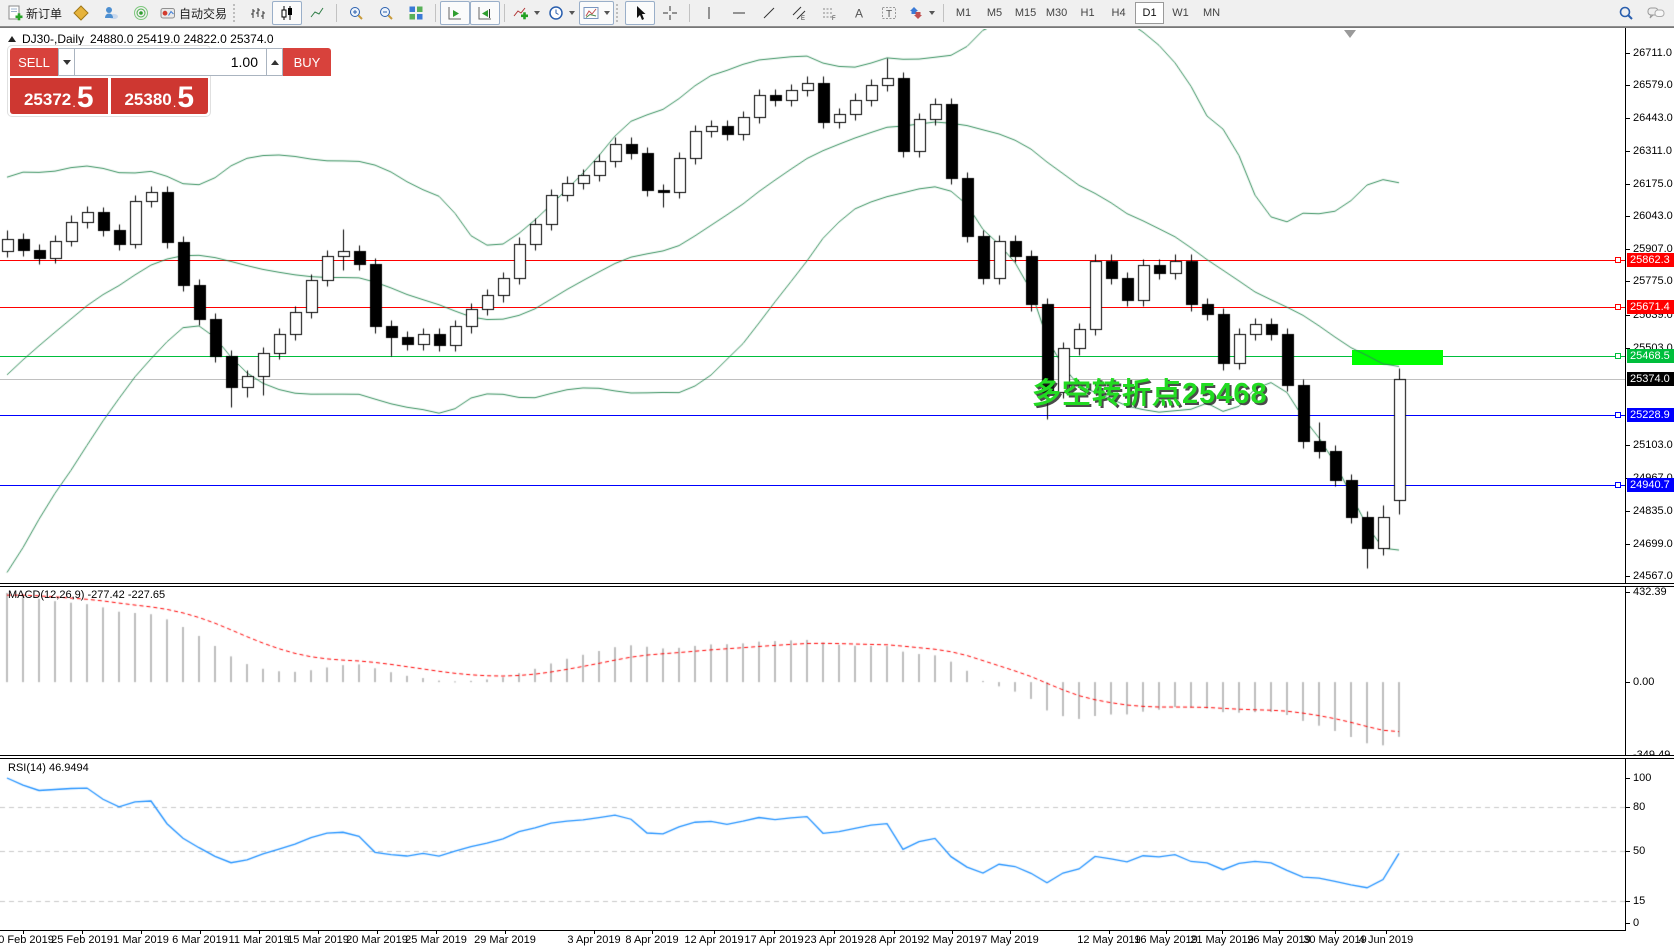  I want to click on autotrading-button: 自动交易, so click(193, 13).